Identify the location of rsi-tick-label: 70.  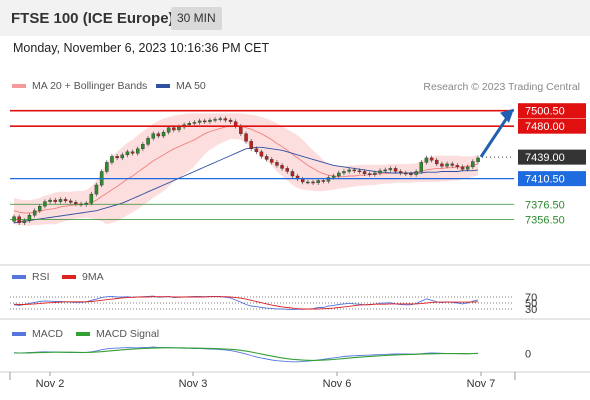
(531, 298).